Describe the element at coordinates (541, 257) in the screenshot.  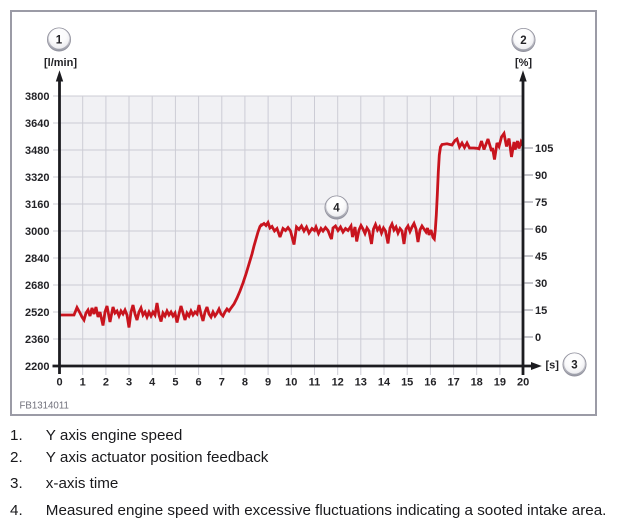
I see `svg-text: 45` at that location.